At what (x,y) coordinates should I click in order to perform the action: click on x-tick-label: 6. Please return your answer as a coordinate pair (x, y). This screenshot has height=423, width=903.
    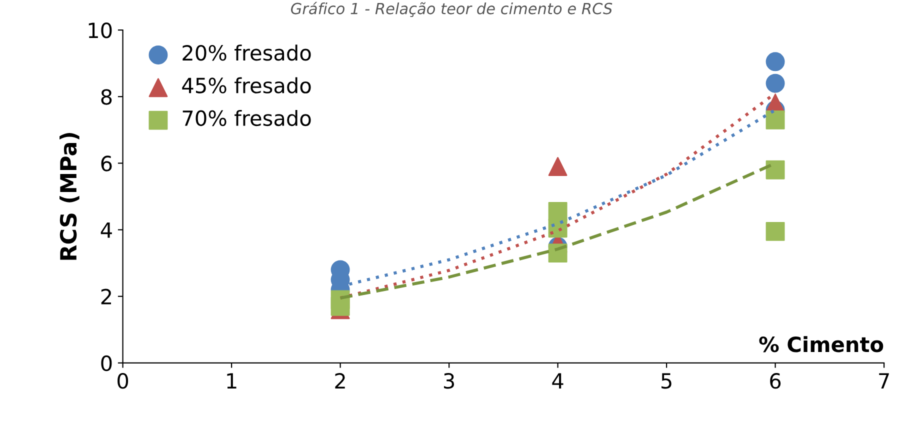
    Looking at the image, I should click on (775, 381).